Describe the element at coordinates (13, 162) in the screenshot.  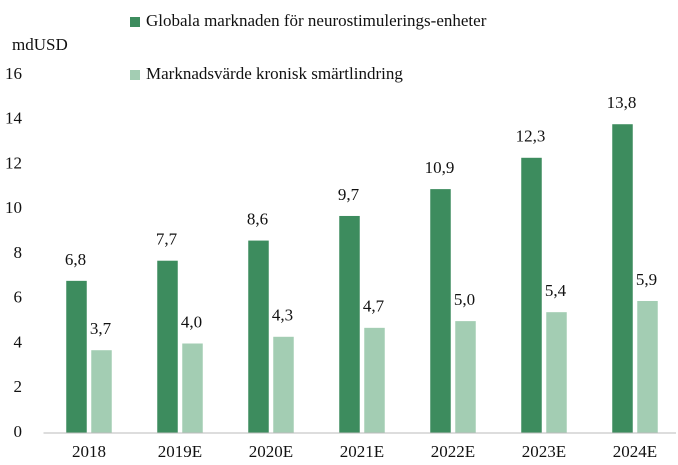
I see `y-tick-label: 12` at that location.